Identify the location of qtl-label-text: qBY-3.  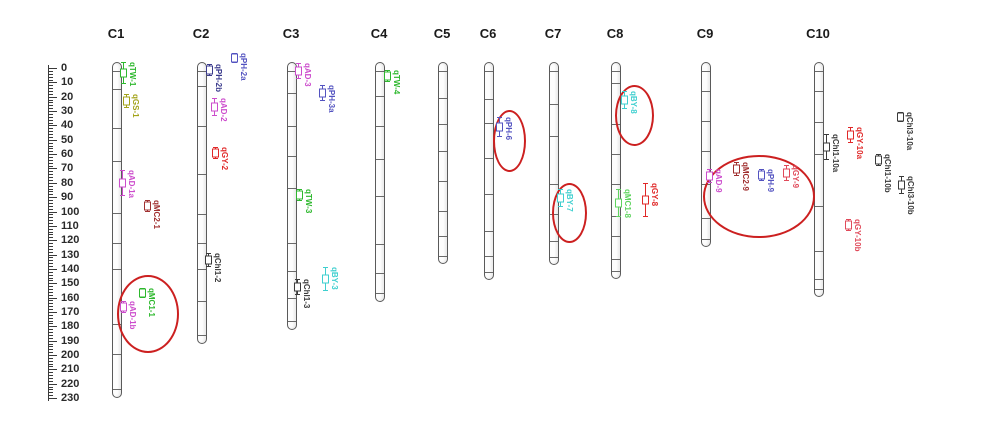
(334, 278).